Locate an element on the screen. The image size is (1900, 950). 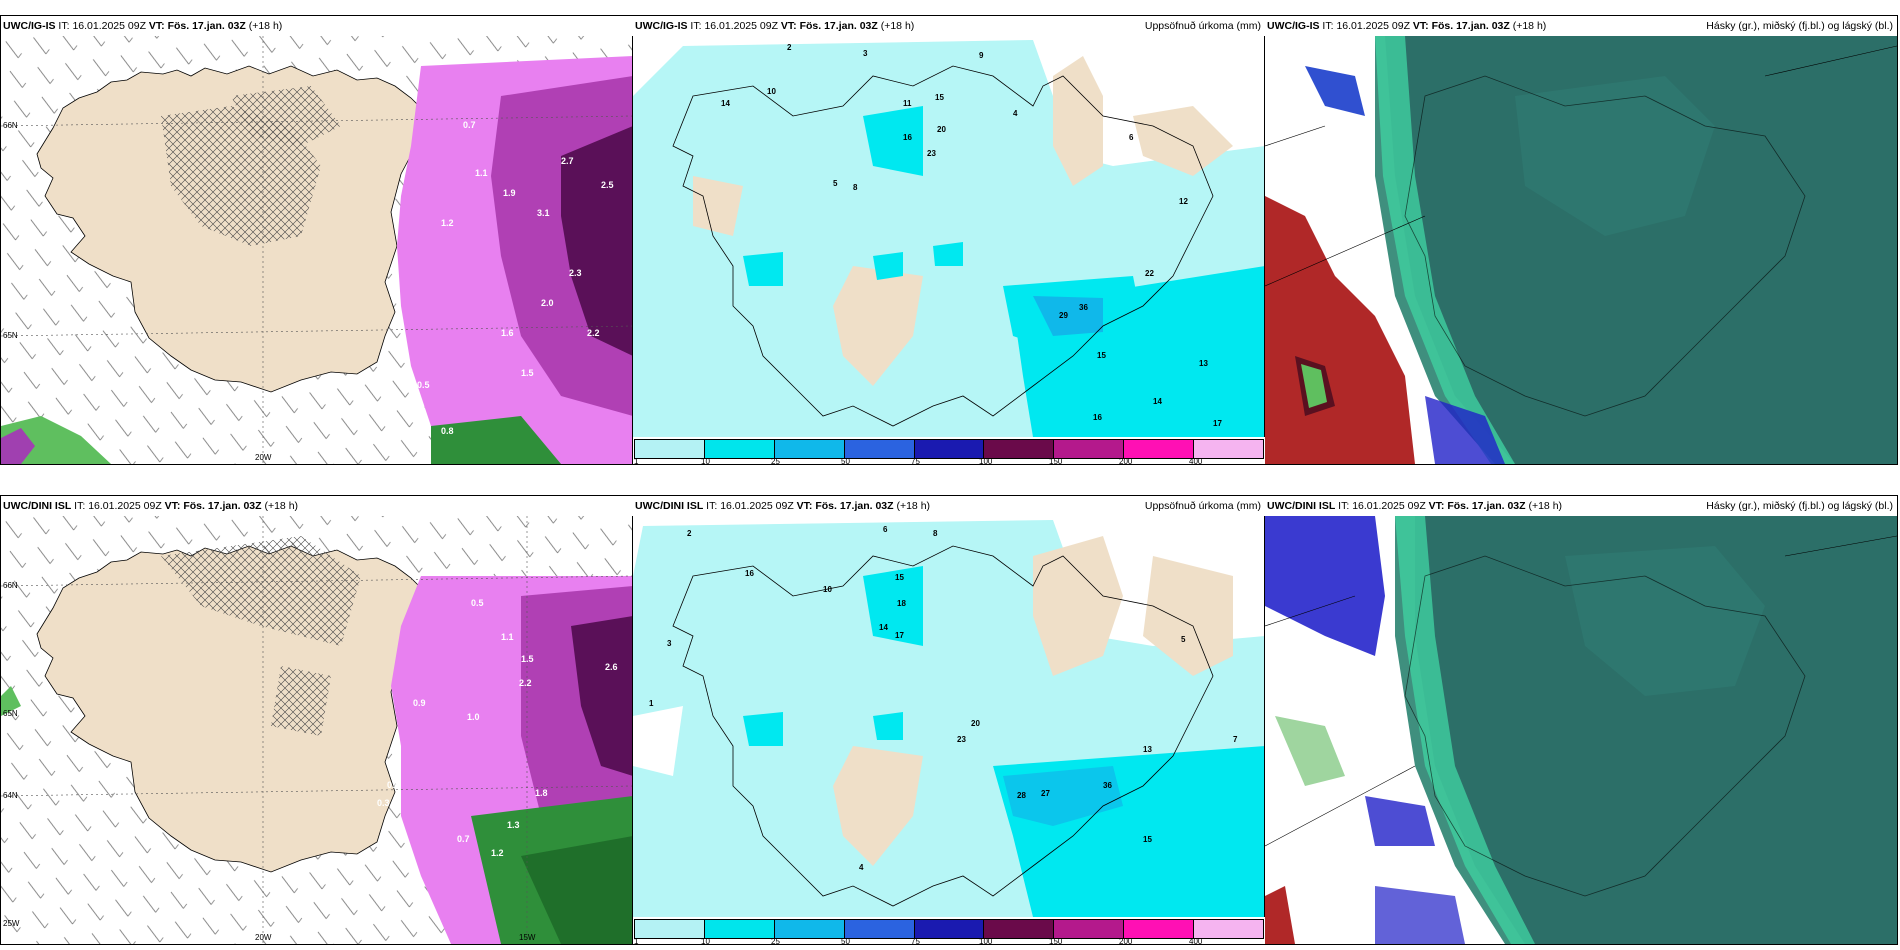
panel-title: Uppsöfnuð úrkoma (mm) is located at coordinates (1202, 506).